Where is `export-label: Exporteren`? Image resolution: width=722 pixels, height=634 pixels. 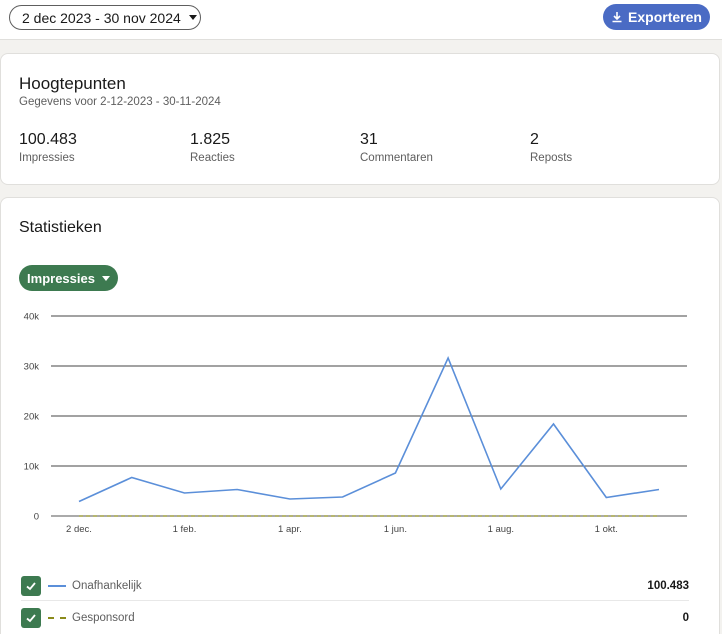
export-label: Exporteren is located at coordinates (665, 17).